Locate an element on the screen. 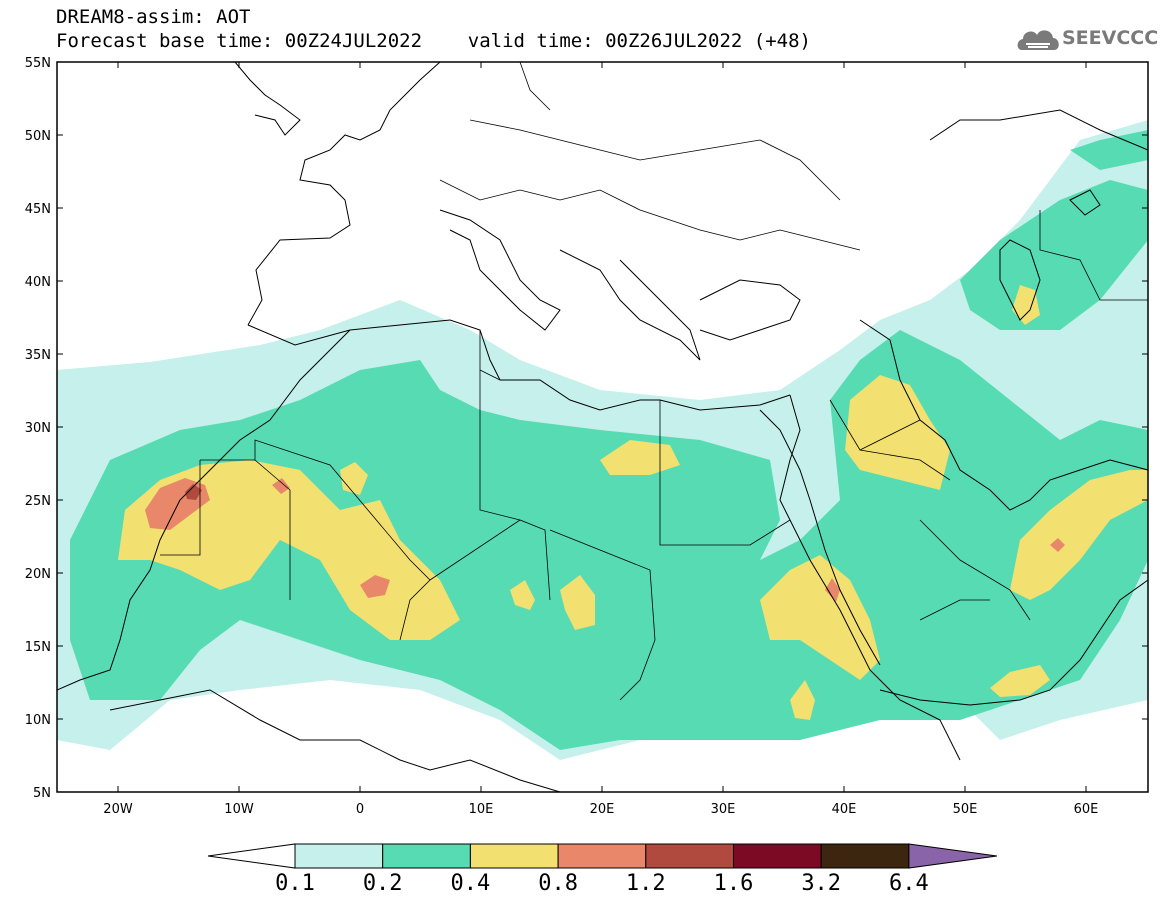  lon-label: 20E is located at coordinates (602, 809).